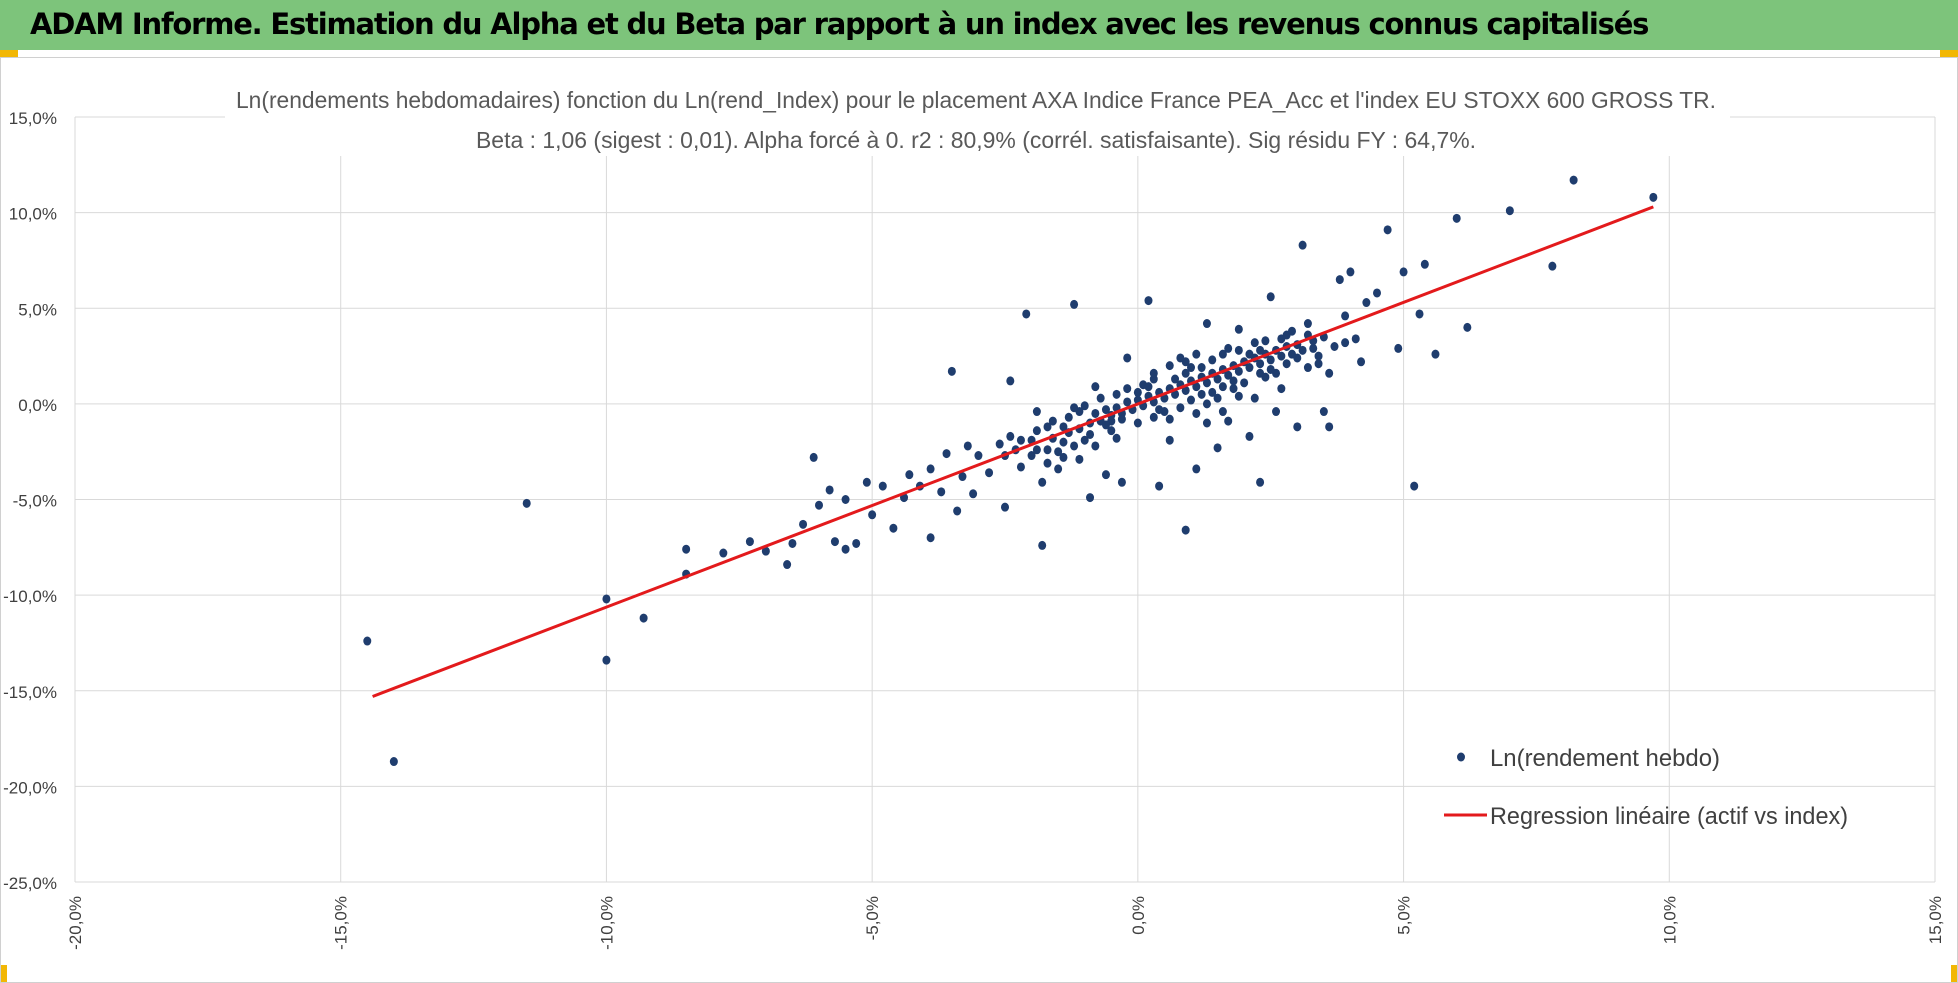 The image size is (1958, 983). Describe the element at coordinates (33, 118) in the screenshot. I see `y-tick-label: 15,0%` at that location.